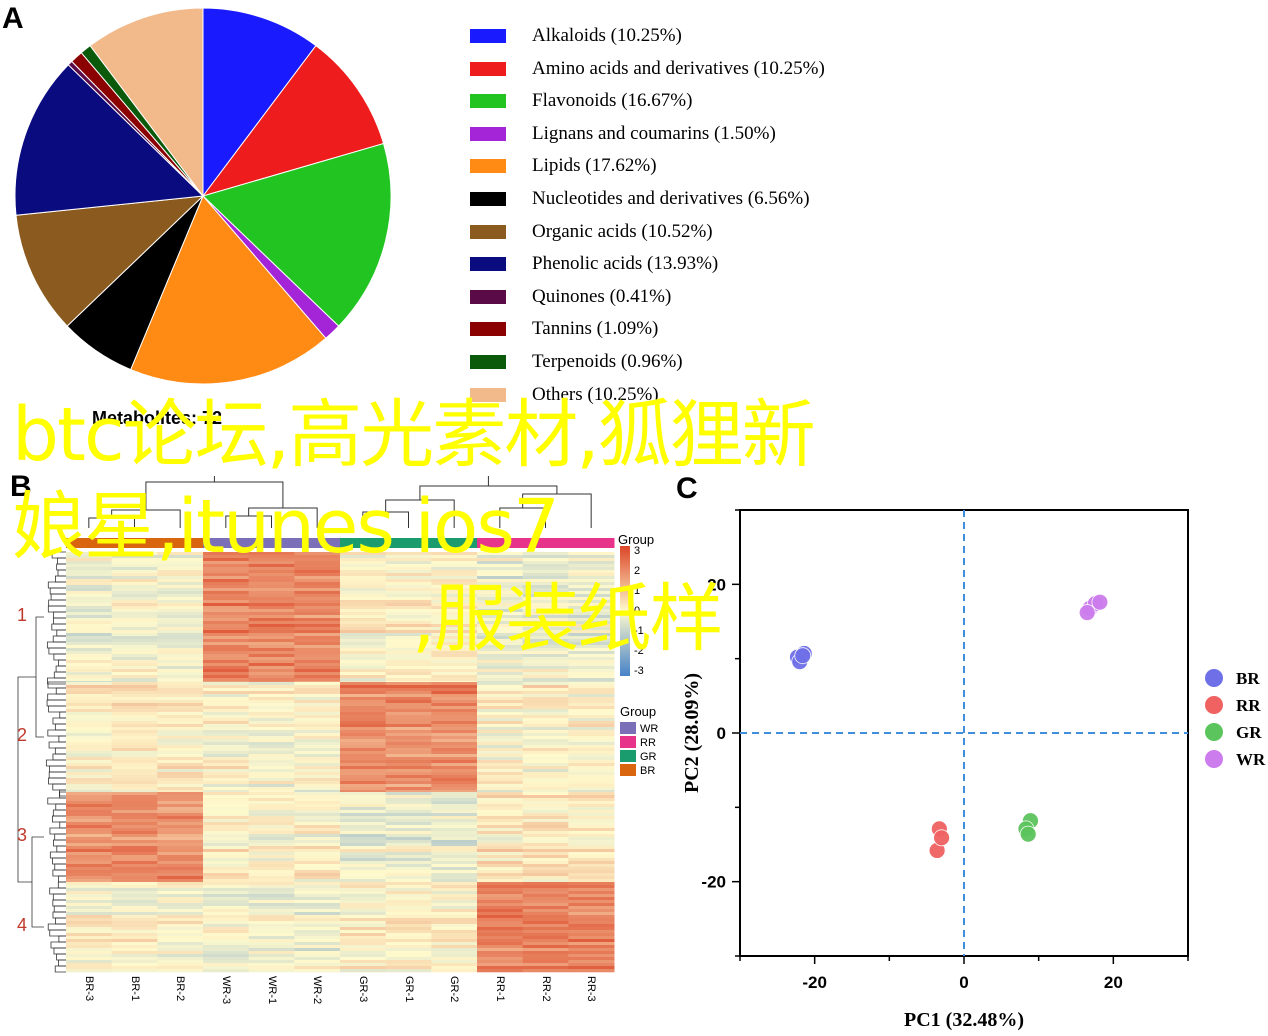 This screenshot has width=1268, height=1036. Describe the element at coordinates (225, 990) in the screenshot. I see `column-label: WR-3` at that location.